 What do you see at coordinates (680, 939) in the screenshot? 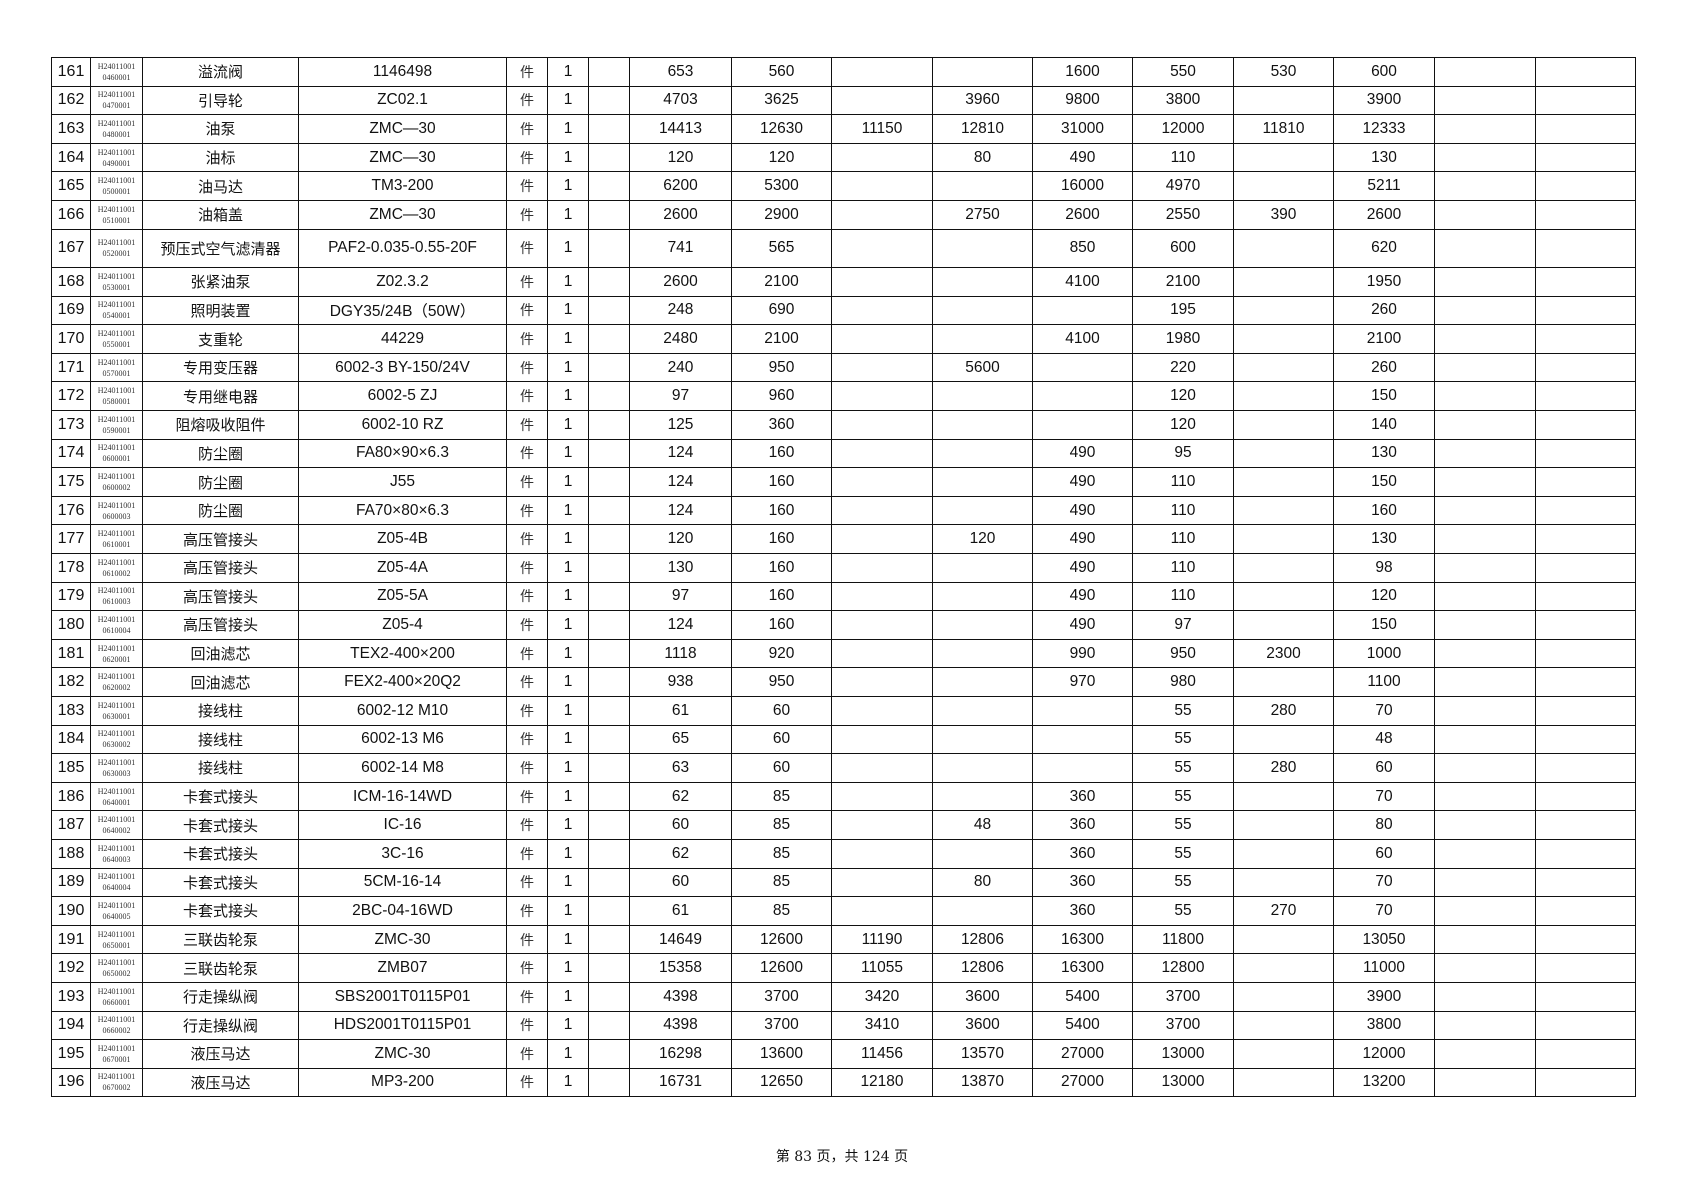
I see `price-cell: 14649` at bounding box center [680, 939].